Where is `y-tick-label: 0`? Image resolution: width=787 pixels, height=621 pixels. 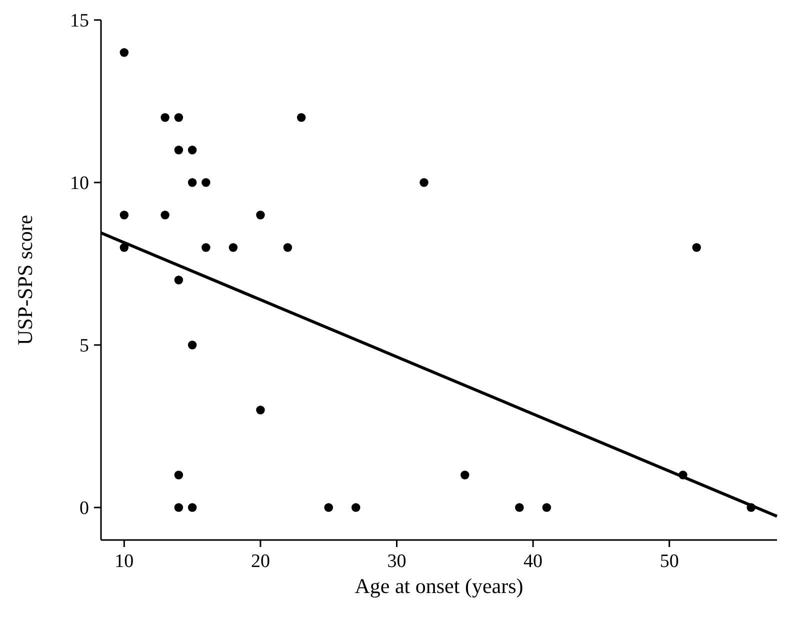 y-tick-label: 0 is located at coordinates (84, 509).